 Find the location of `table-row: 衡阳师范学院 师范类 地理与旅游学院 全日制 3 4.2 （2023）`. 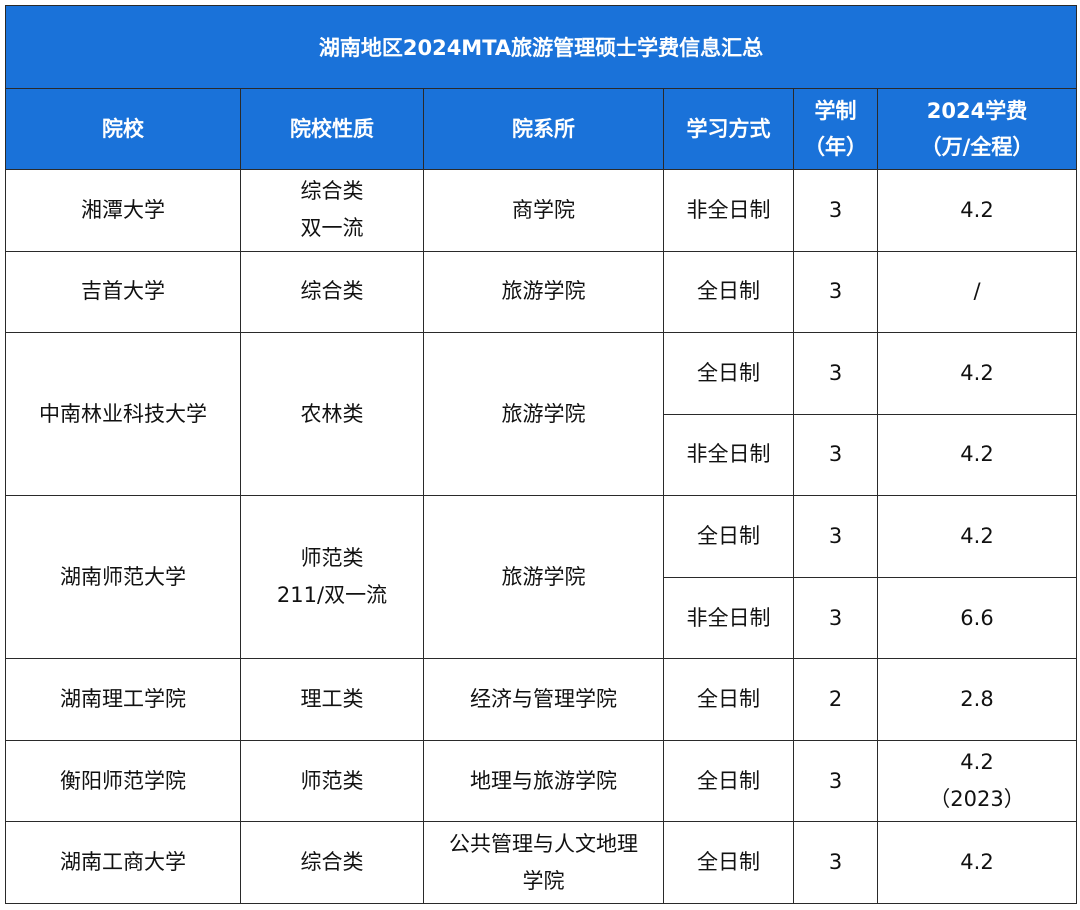

table-row: 衡阳师范学院 师范类 地理与旅游学院 全日制 3 4.2 （2023） is located at coordinates (541, 781).